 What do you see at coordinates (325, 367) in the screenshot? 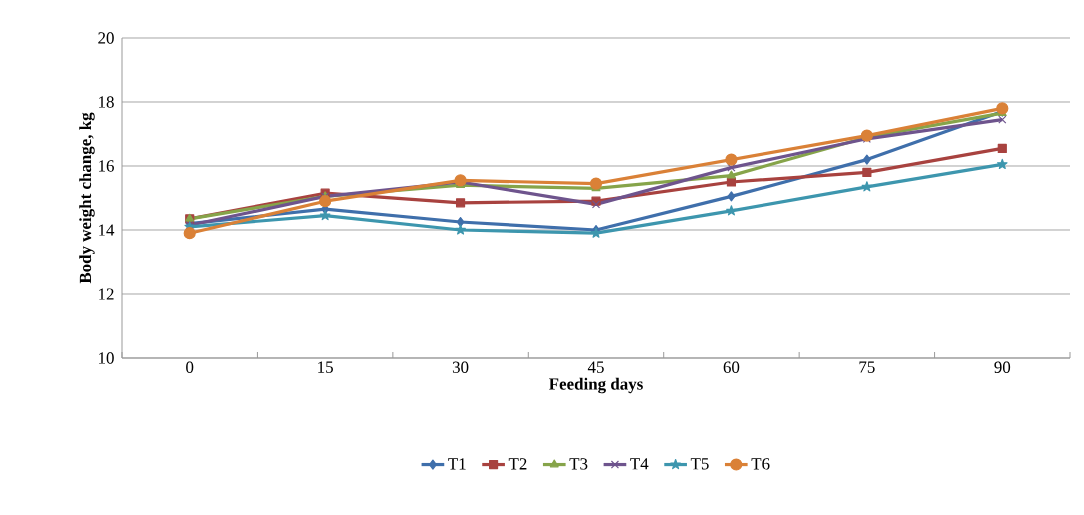
I see `x-tick-label: 15` at bounding box center [325, 367].